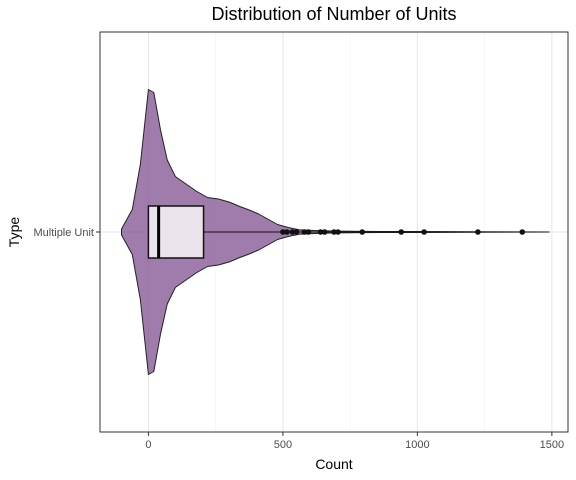 The width and height of the screenshot is (576, 480). I want to click on box-iqr, so click(176, 232).